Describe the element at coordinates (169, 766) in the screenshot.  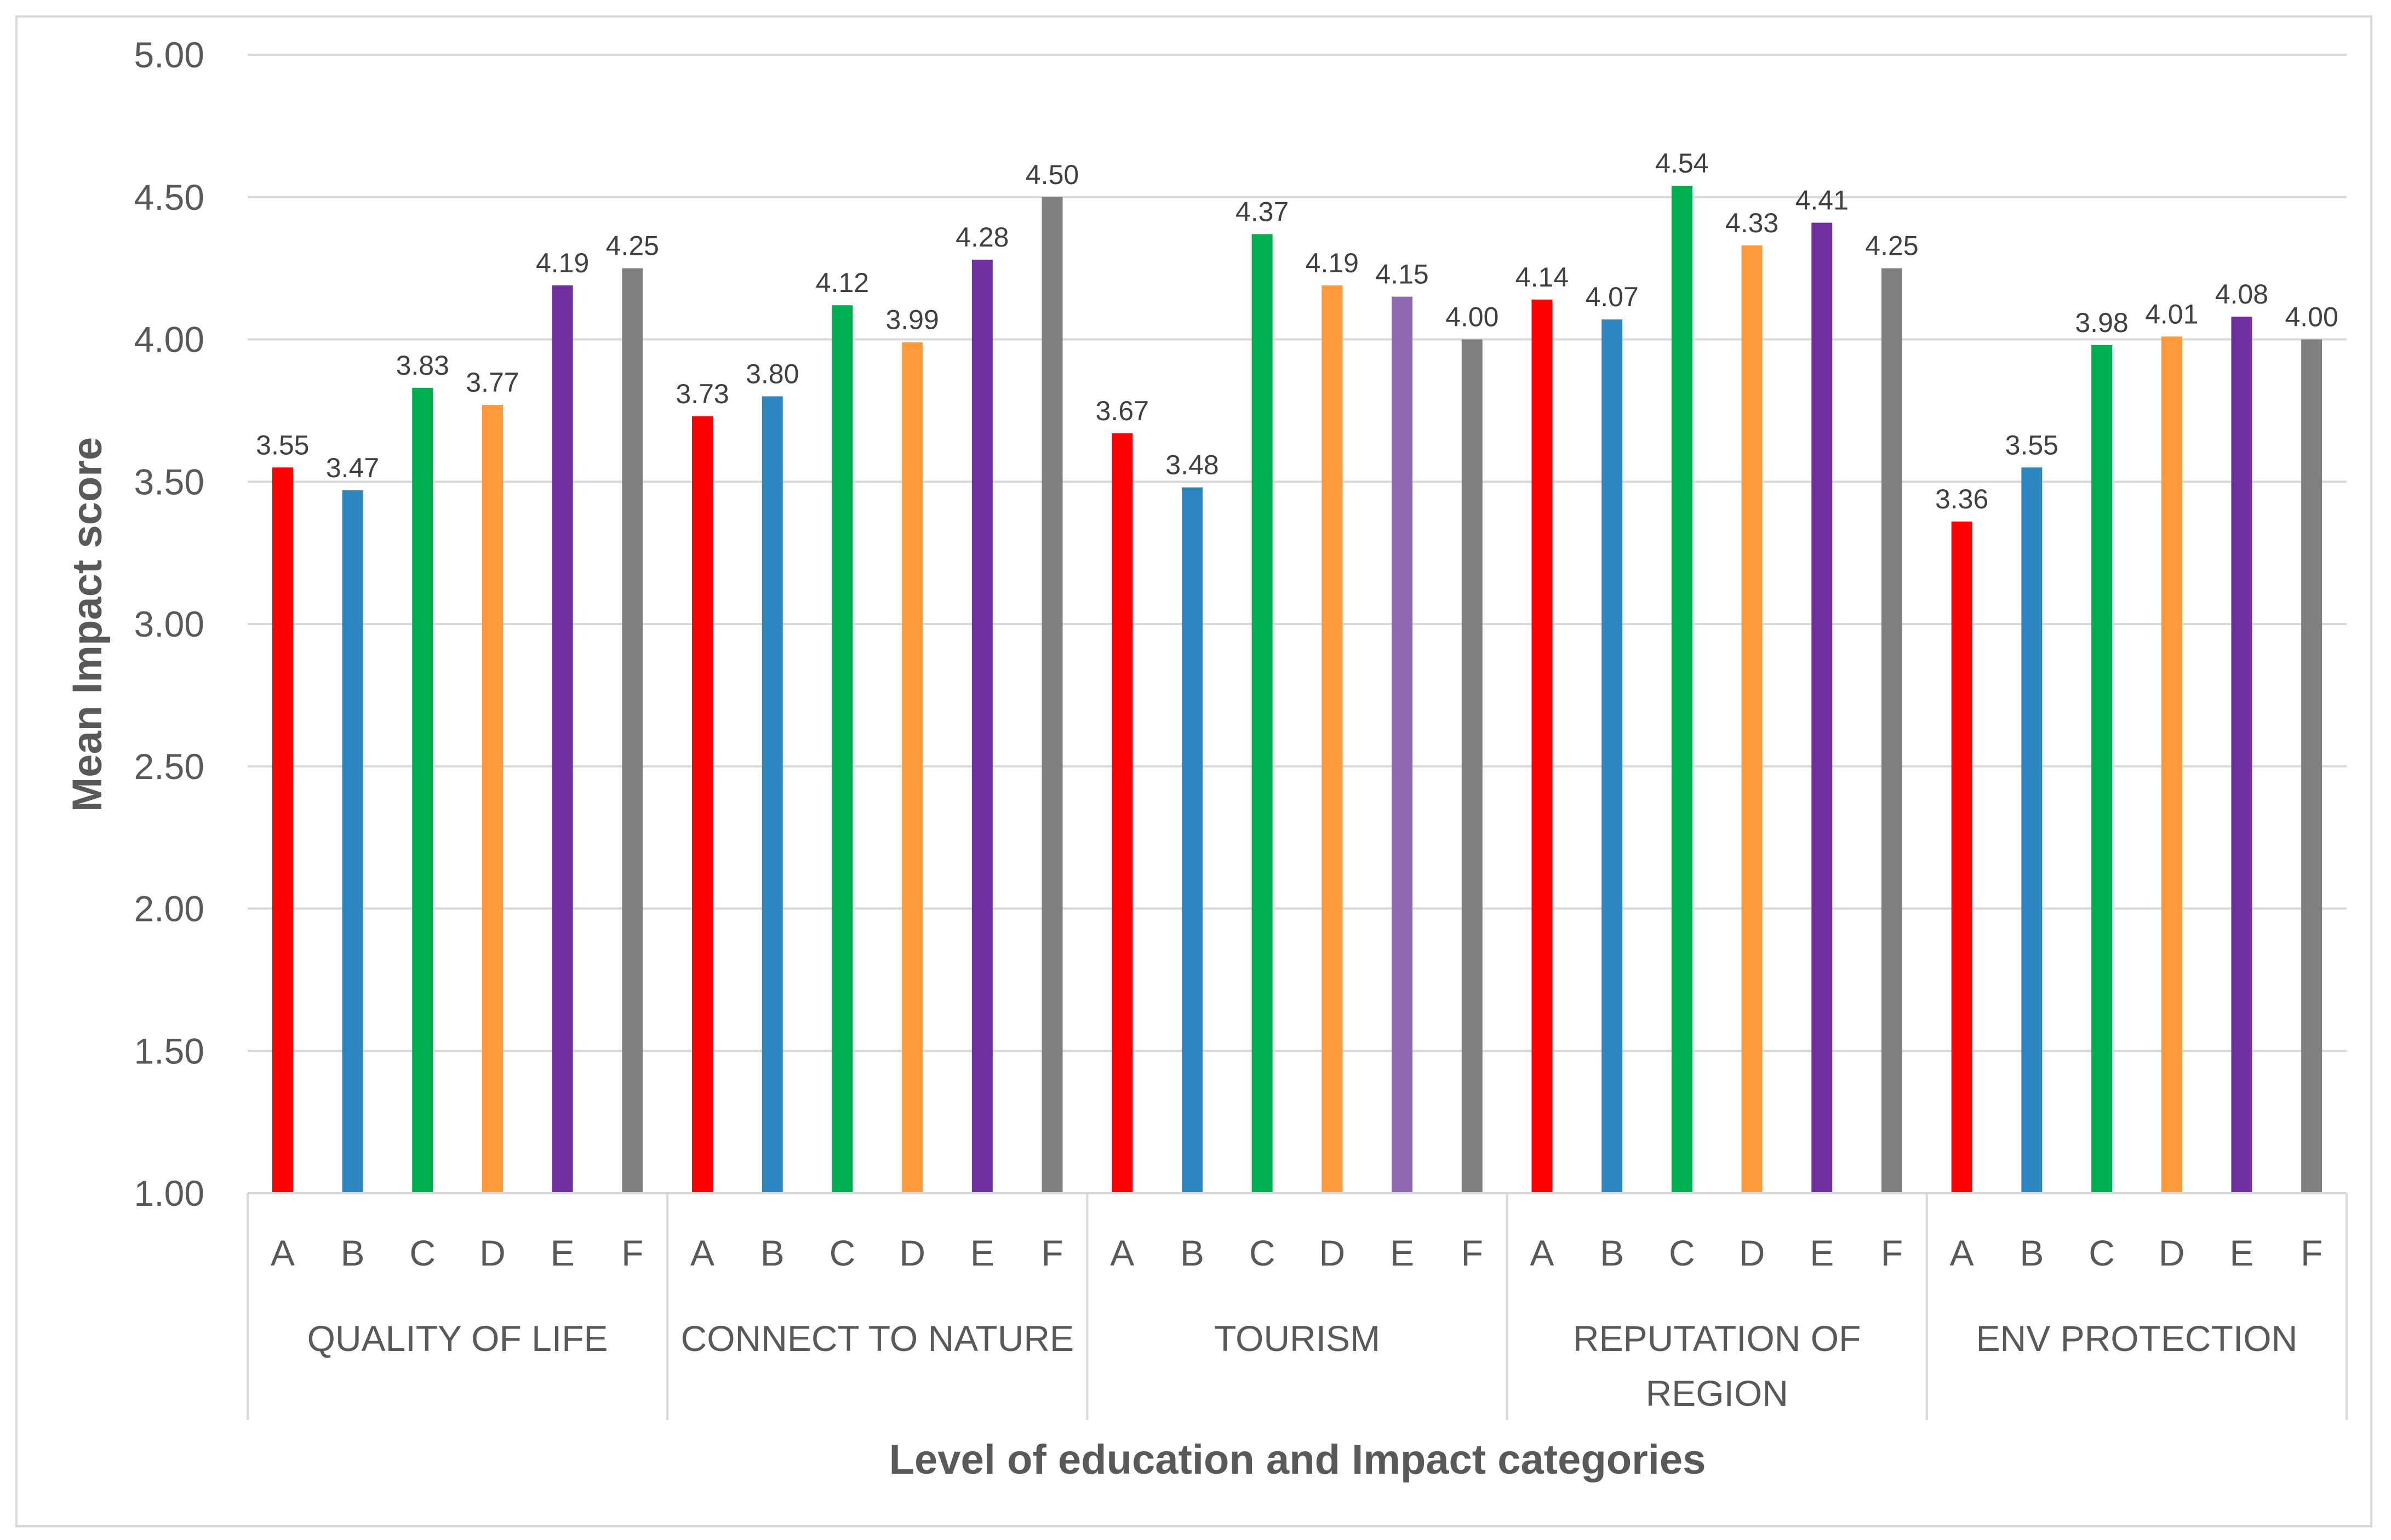
I see `y-tick-label: 2.50` at that location.